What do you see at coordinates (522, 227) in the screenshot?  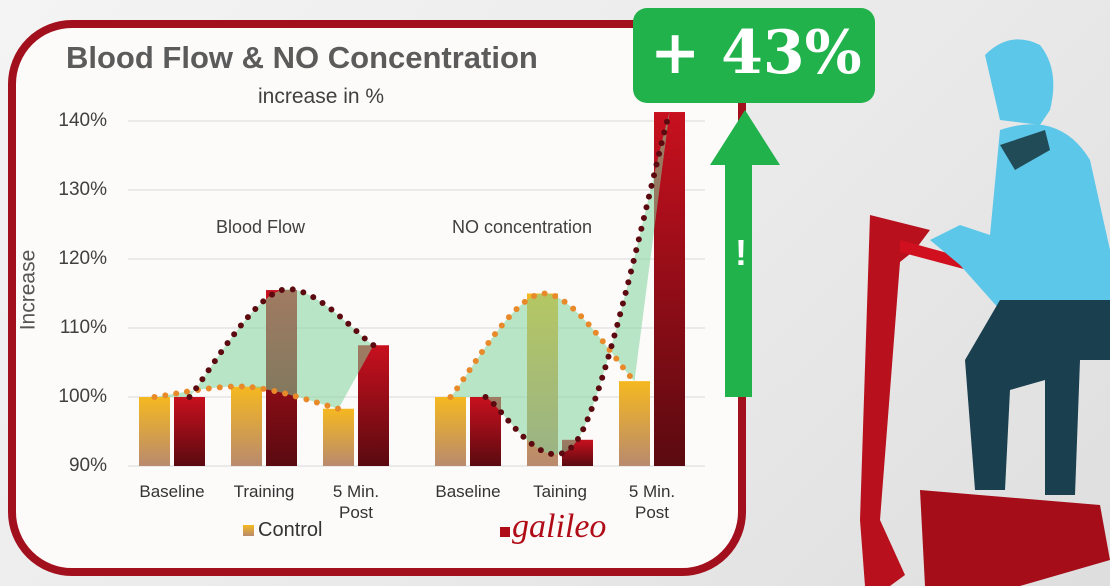 I see `panel-title: NO concentration` at bounding box center [522, 227].